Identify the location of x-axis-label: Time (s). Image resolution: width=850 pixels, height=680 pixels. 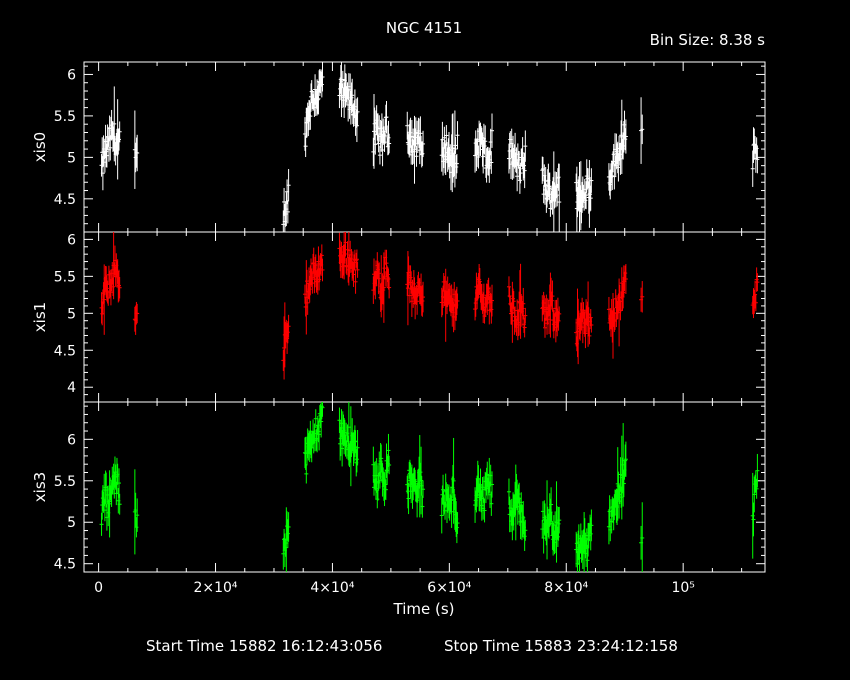
(424, 609).